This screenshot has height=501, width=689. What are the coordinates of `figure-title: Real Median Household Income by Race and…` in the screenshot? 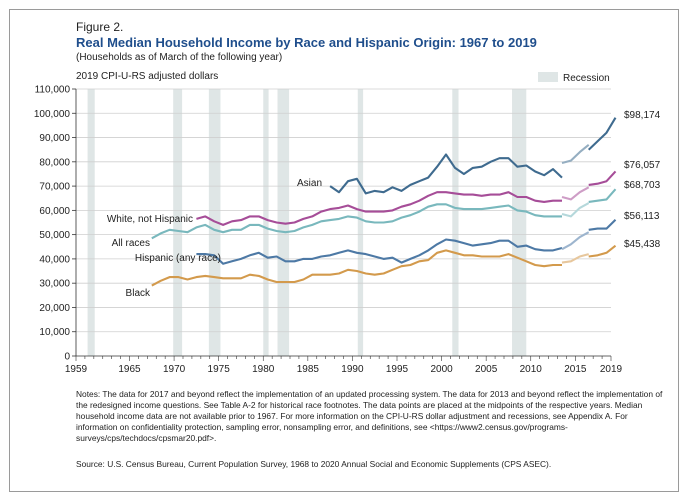 It's located at (306, 42).